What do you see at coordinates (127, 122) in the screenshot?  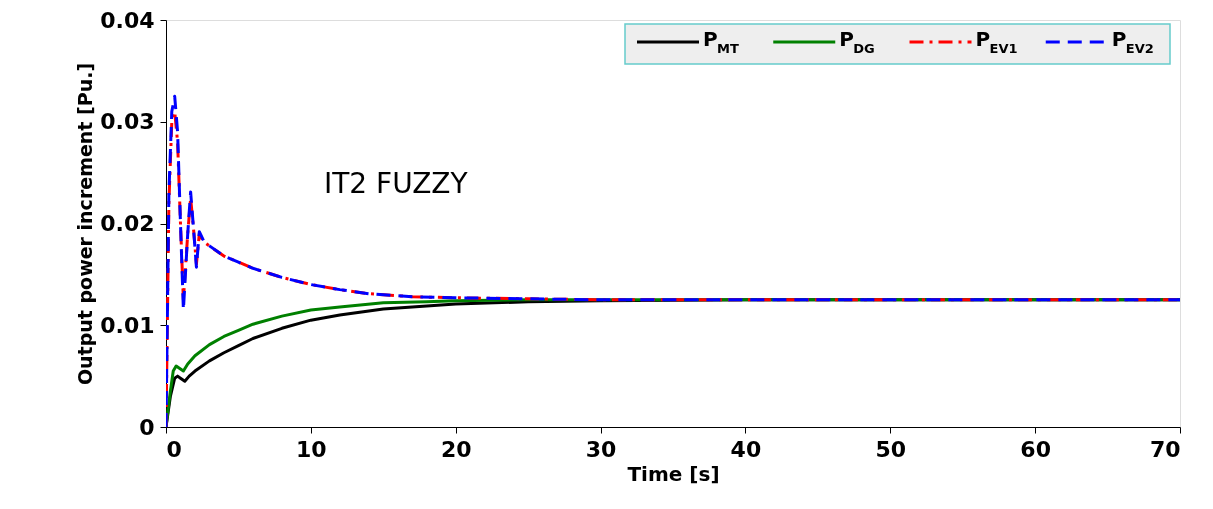 I see `y-tick-label: 0.03` at bounding box center [127, 122].